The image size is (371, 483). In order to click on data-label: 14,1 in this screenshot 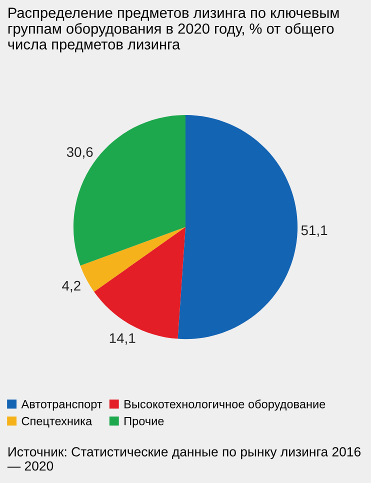, I will do `click(123, 339)`.